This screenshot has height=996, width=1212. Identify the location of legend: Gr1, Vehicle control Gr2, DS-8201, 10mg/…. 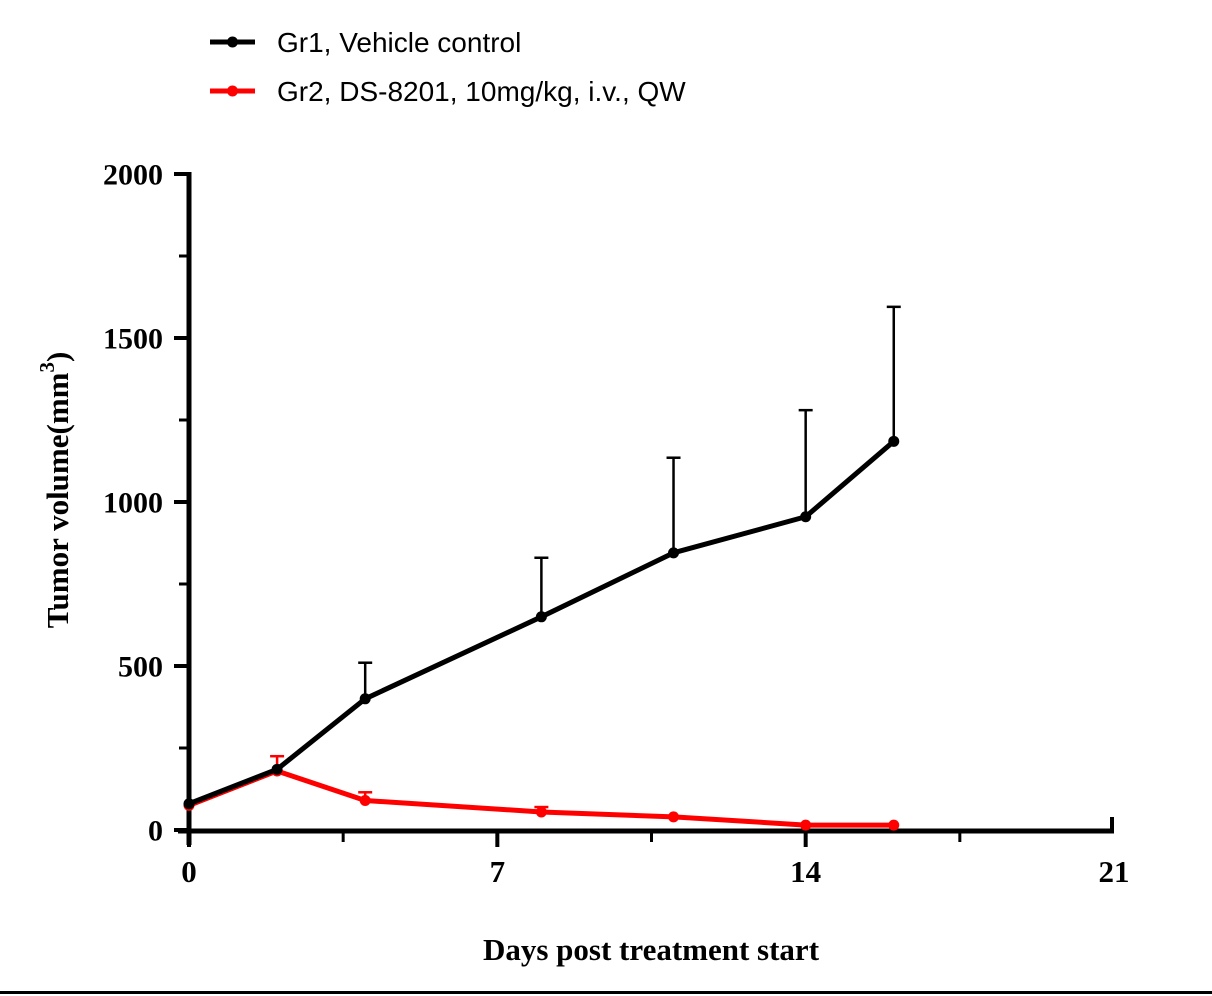
(448, 67).